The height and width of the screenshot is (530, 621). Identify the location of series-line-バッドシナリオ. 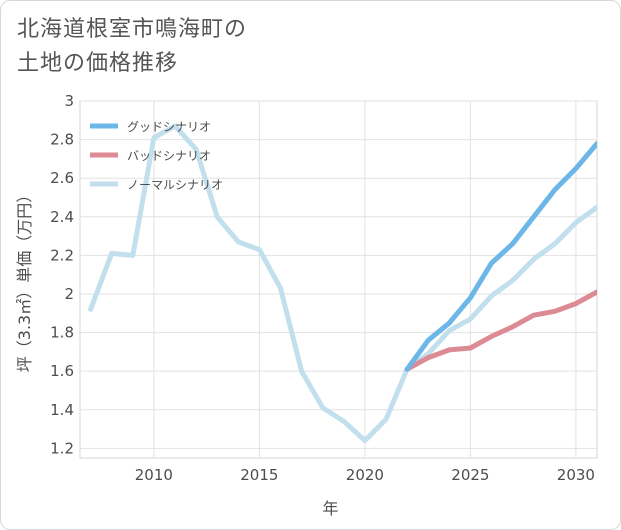
(500, 330).